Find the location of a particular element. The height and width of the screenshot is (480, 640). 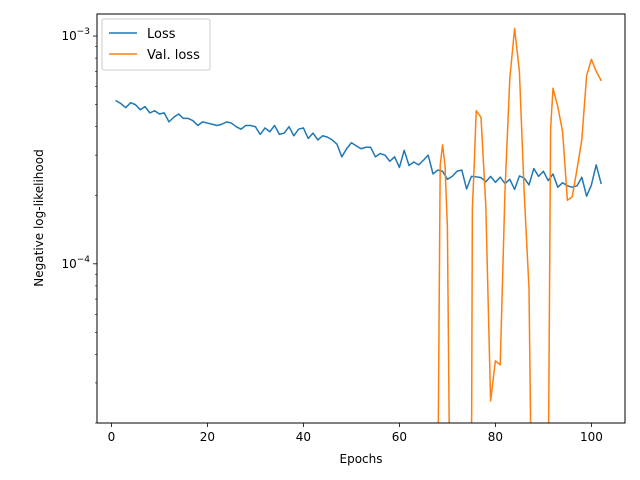

y-axis-ticks: 10⁻⁴ 10⁻³ is located at coordinates (79, 225).